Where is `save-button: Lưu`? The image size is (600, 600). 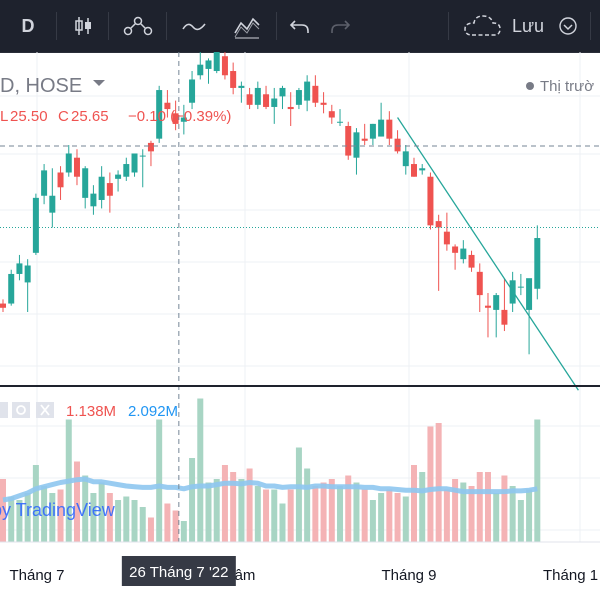 save-button: Lưu is located at coordinates (528, 26).